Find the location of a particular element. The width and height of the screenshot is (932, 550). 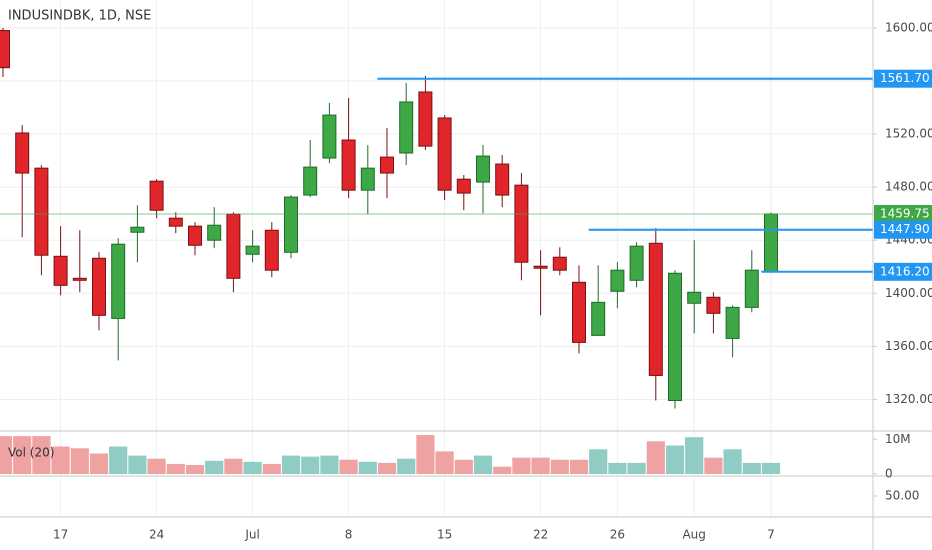

volume-tick-label: 0 is located at coordinates (889, 474).